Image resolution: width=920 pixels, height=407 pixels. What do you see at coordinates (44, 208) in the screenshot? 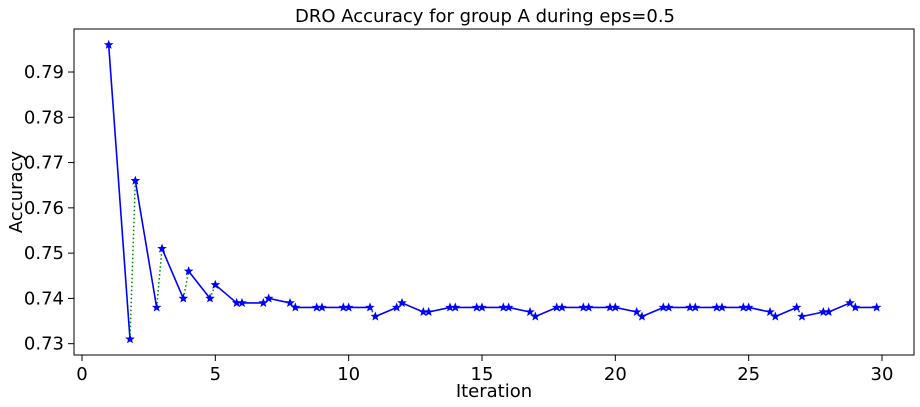
I see `y-tick-label-3: 0.76` at bounding box center [44, 208].